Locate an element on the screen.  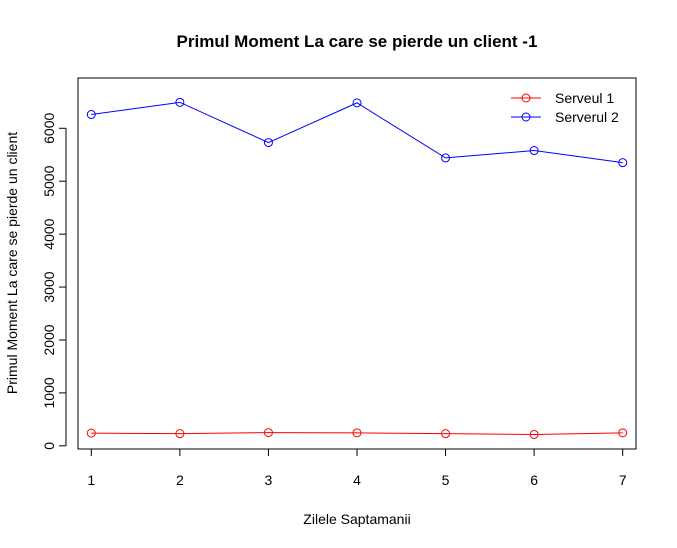
y-tick-label: 2000 is located at coordinates (49, 339).